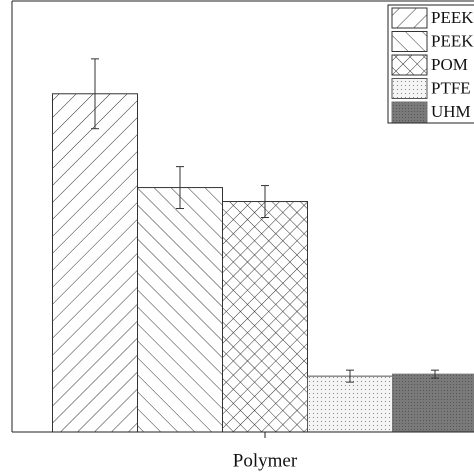 Image resolution: width=474 pixels, height=474 pixels. I want to click on x-axis-label: Polymer, so click(265, 460).